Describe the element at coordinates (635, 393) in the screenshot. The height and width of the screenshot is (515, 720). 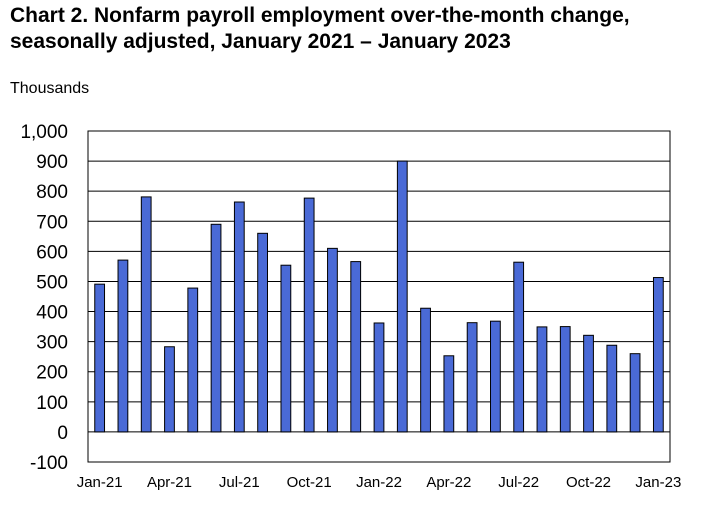
I see `bar: Dec-22` at that location.